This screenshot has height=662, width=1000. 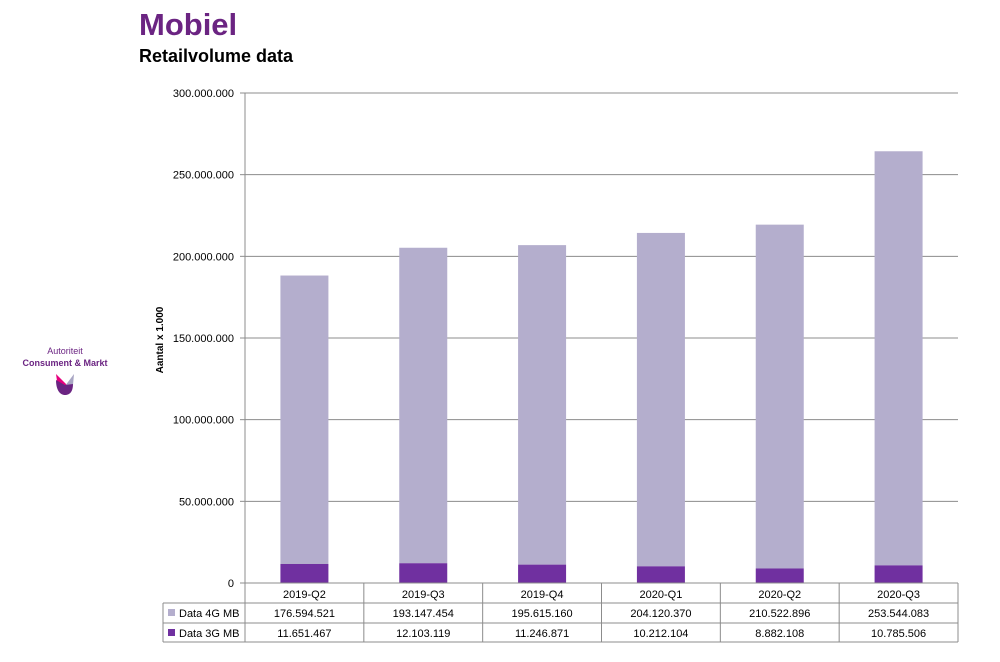 What do you see at coordinates (542, 634) in the screenshot?
I see `table-value: 11.246.871` at bounding box center [542, 634].